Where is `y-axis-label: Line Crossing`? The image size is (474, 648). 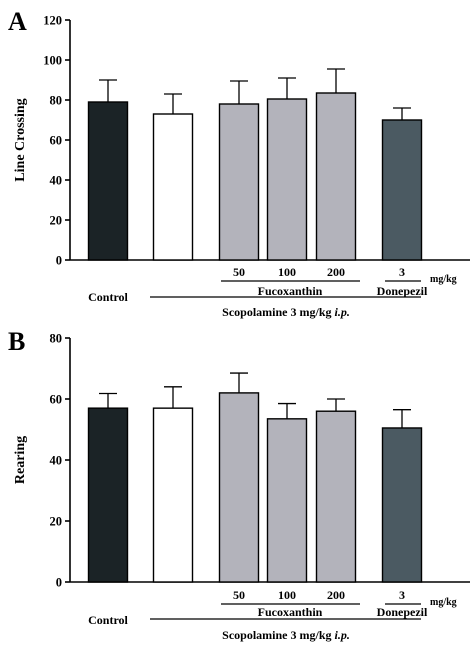
y-axis-label: Line Crossing is located at coordinates (20, 139).